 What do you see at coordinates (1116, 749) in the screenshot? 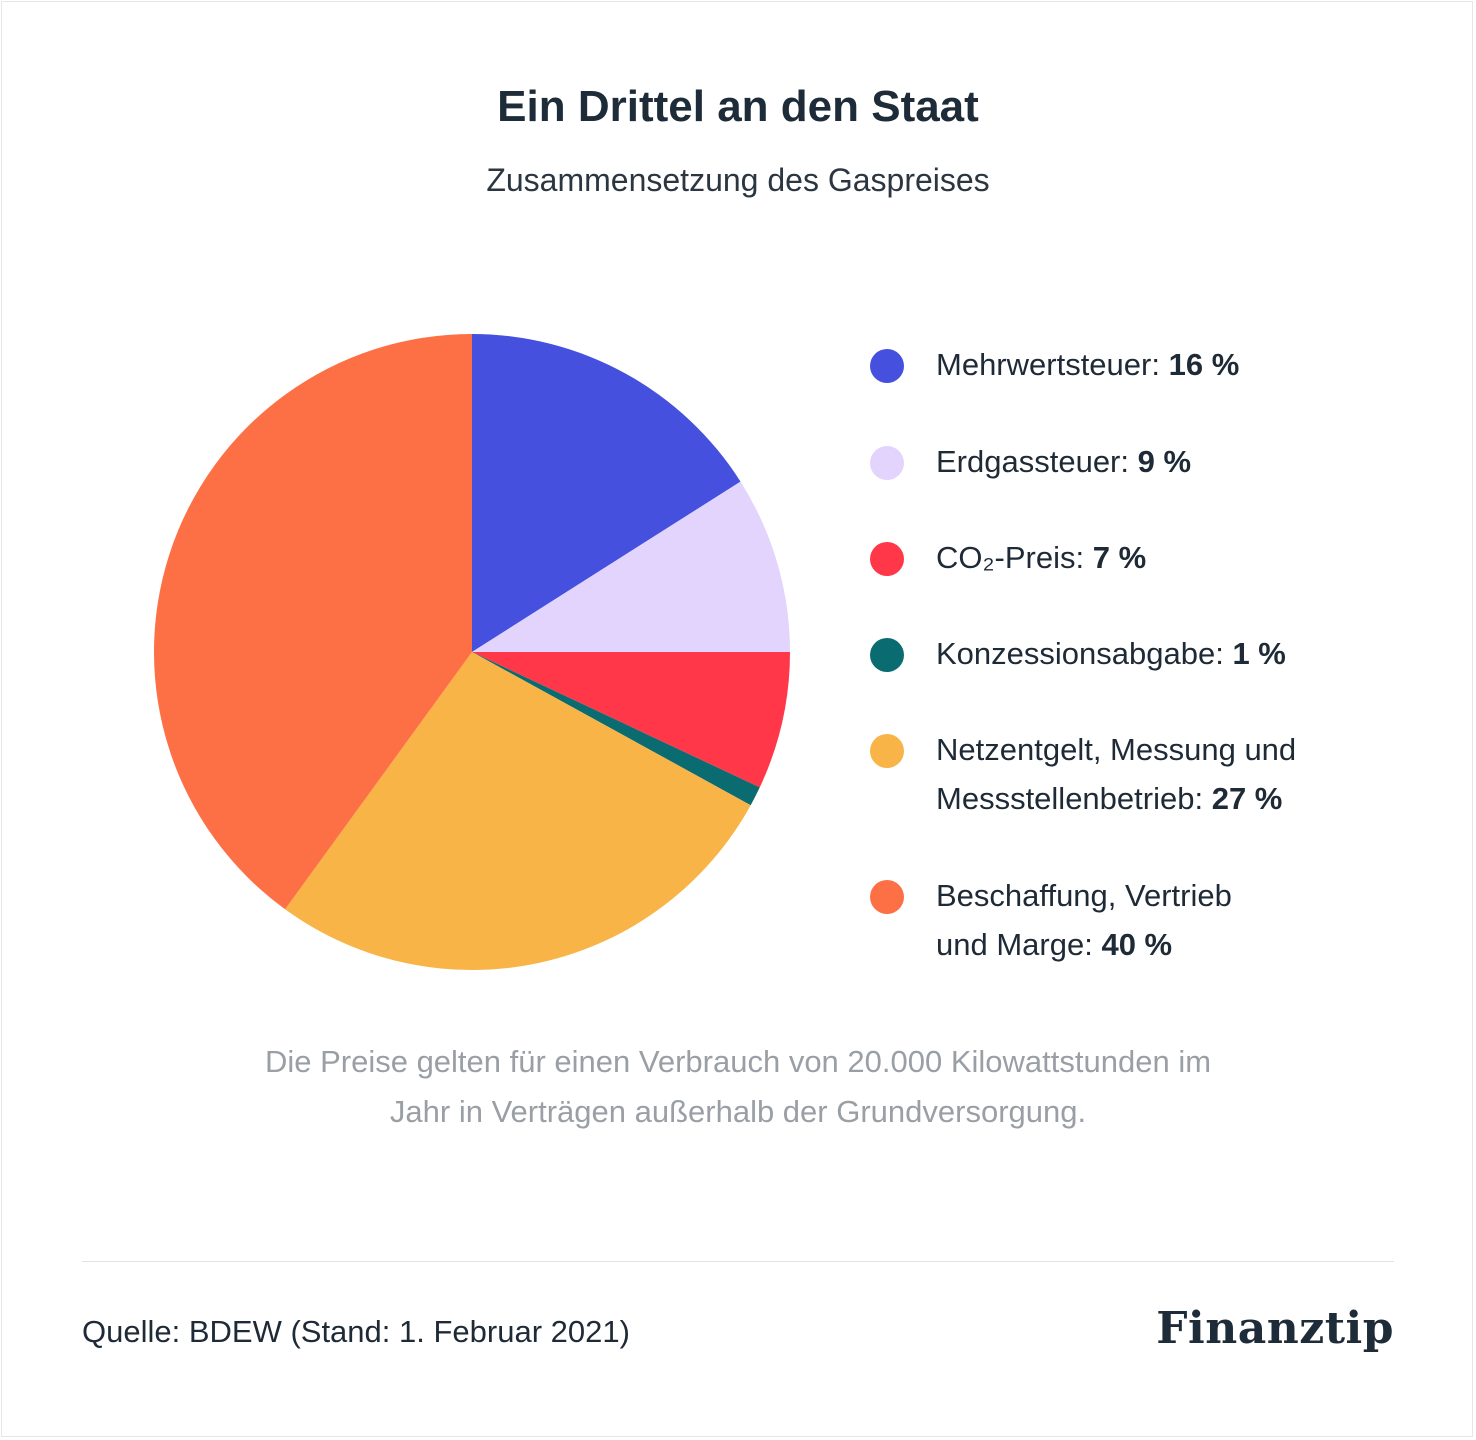
I see `legend-label-line1: Netzentgelt, Messung und` at bounding box center [1116, 749].